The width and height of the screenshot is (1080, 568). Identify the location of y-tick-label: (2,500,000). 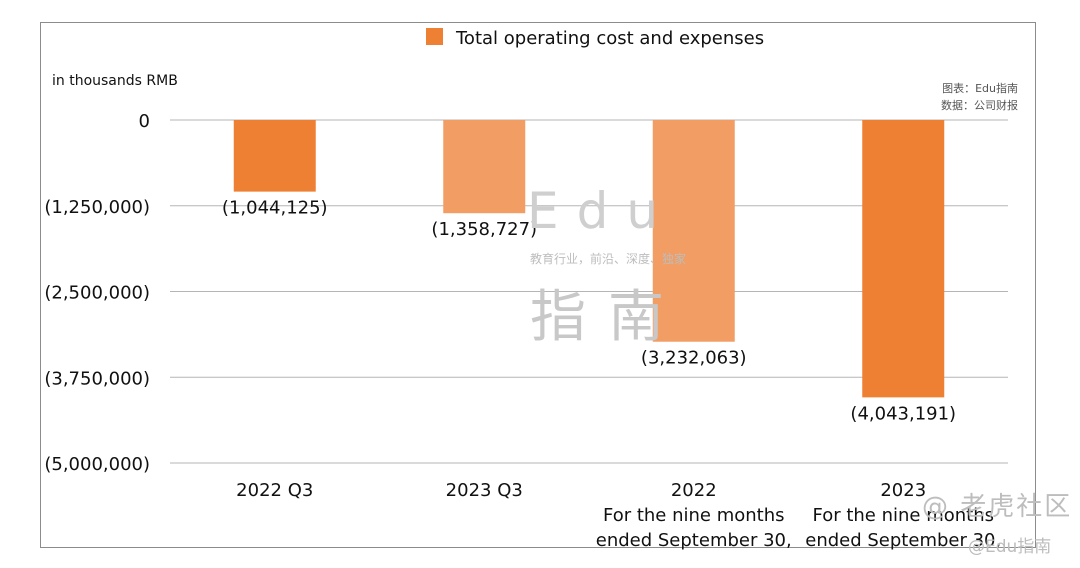
(97, 293).